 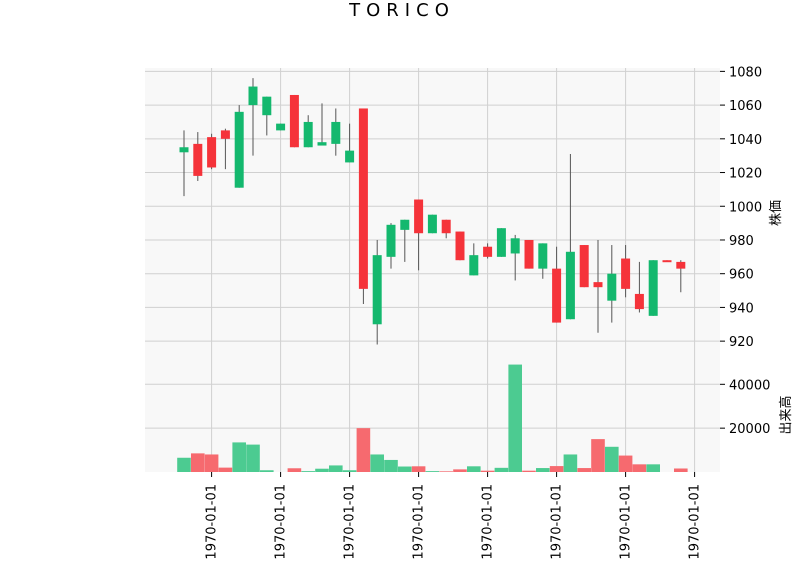 What do you see at coordinates (749, 385) in the screenshot?
I see `volume-tick-label: 40000` at bounding box center [749, 385].